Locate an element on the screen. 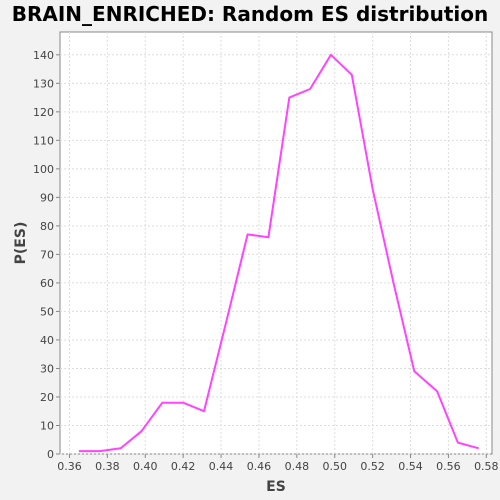 The image size is (500, 500). y-tick-label: 120 is located at coordinates (43, 112).